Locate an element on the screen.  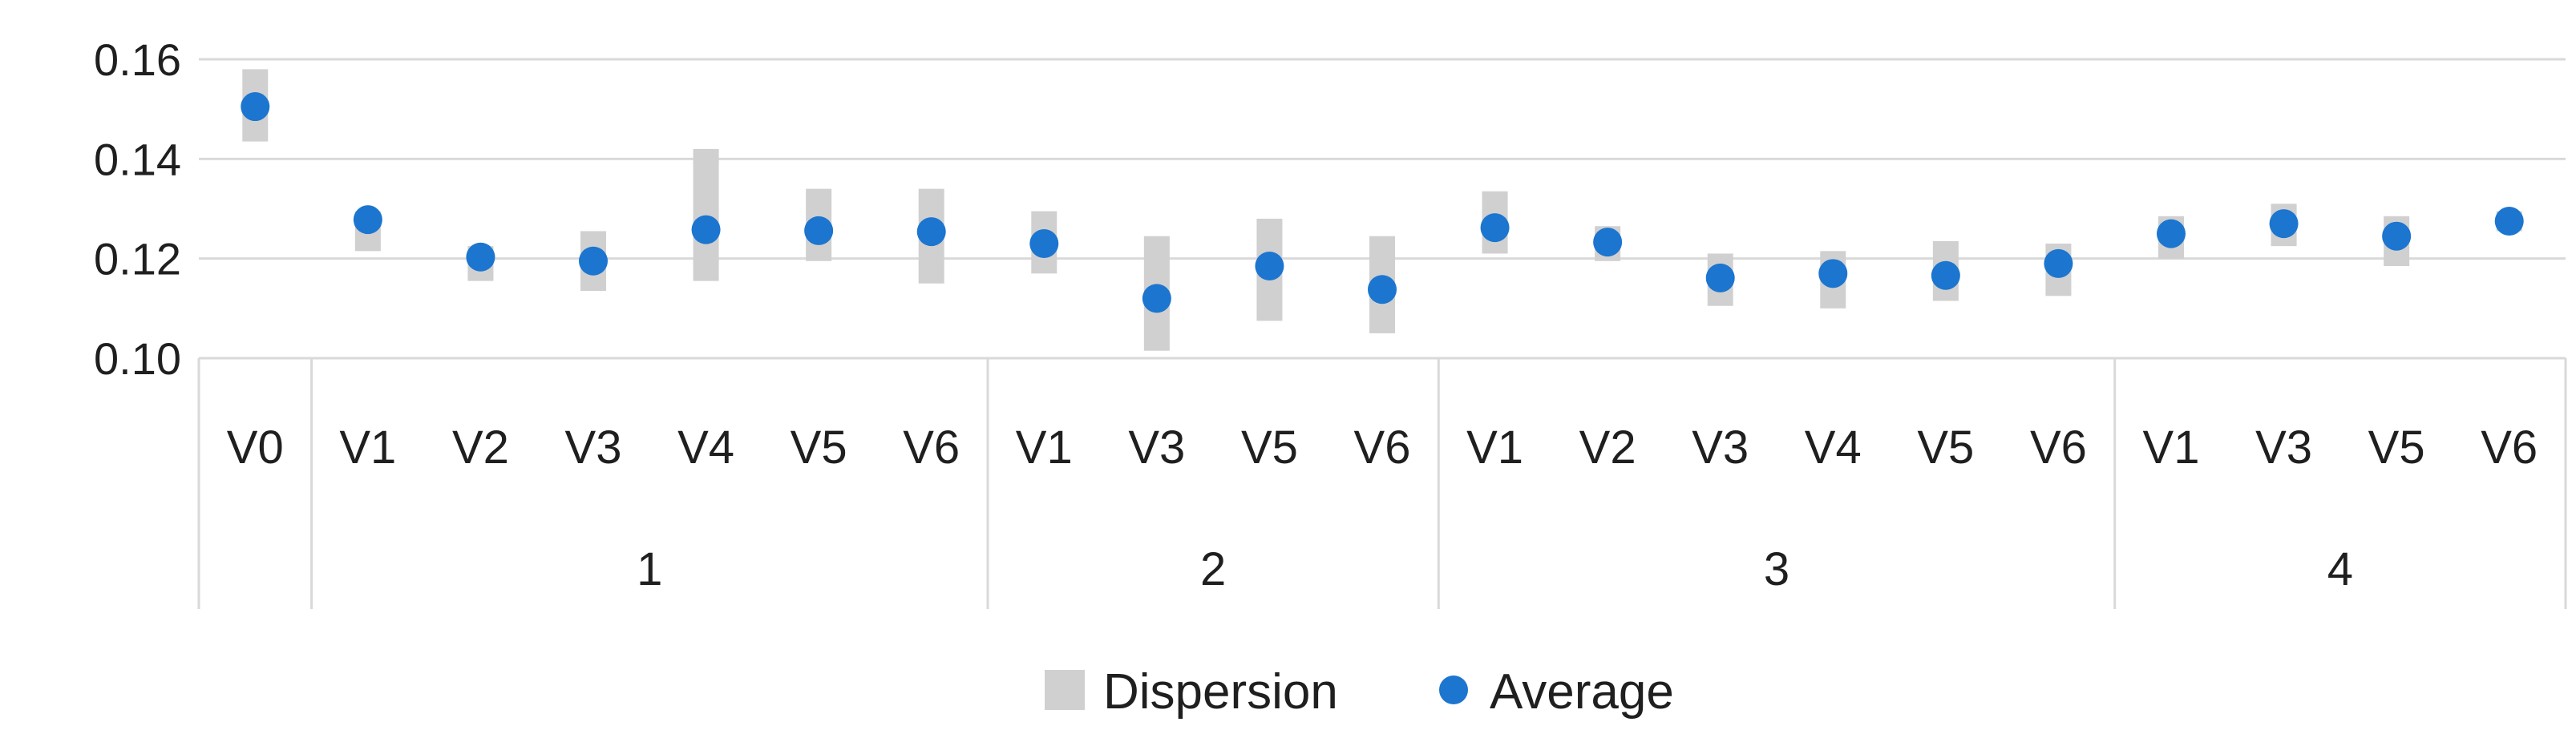
x-category-label: V0 is located at coordinates (255, 448).